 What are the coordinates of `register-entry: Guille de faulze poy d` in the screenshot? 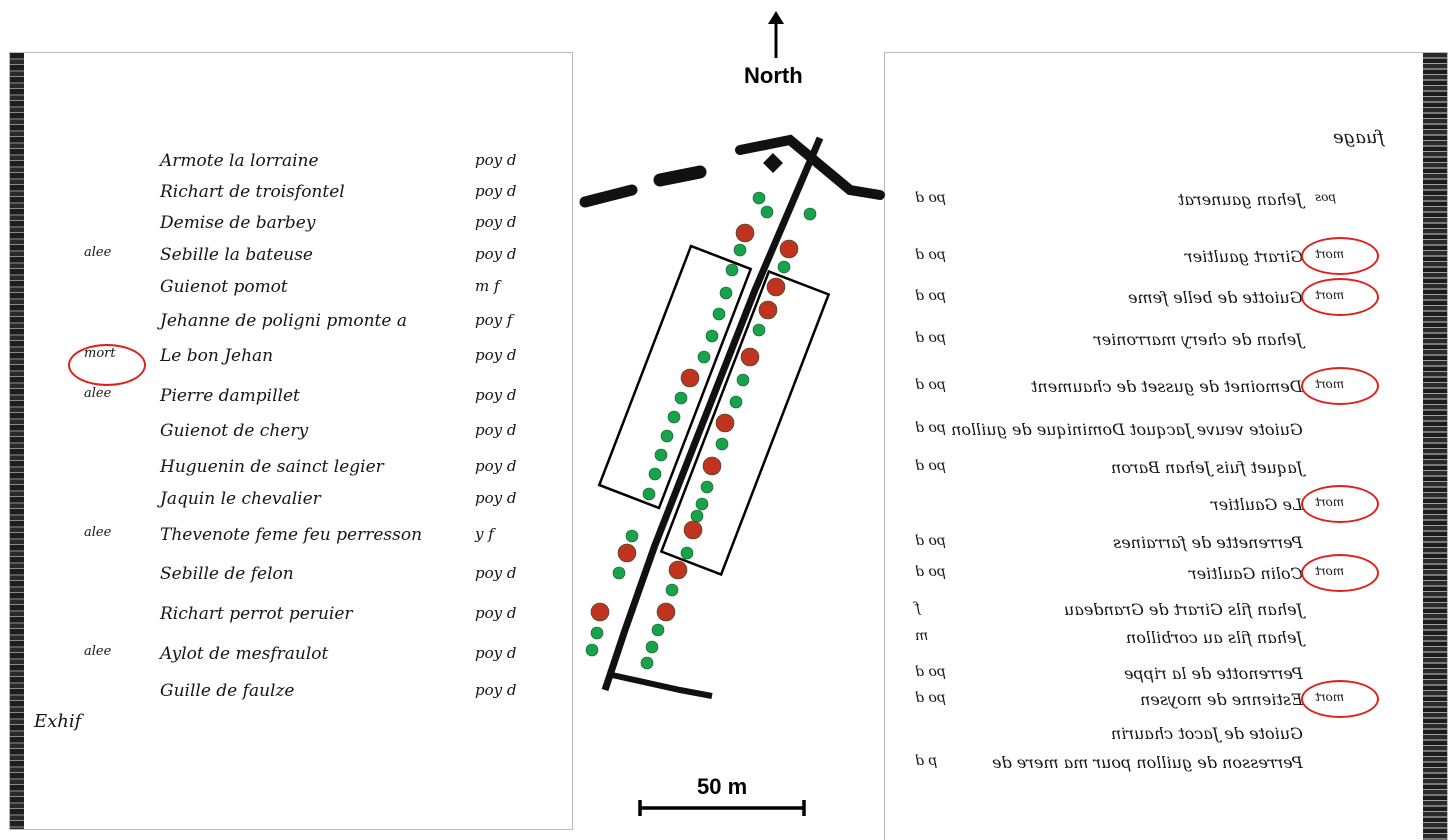 It's located at (291, 698).